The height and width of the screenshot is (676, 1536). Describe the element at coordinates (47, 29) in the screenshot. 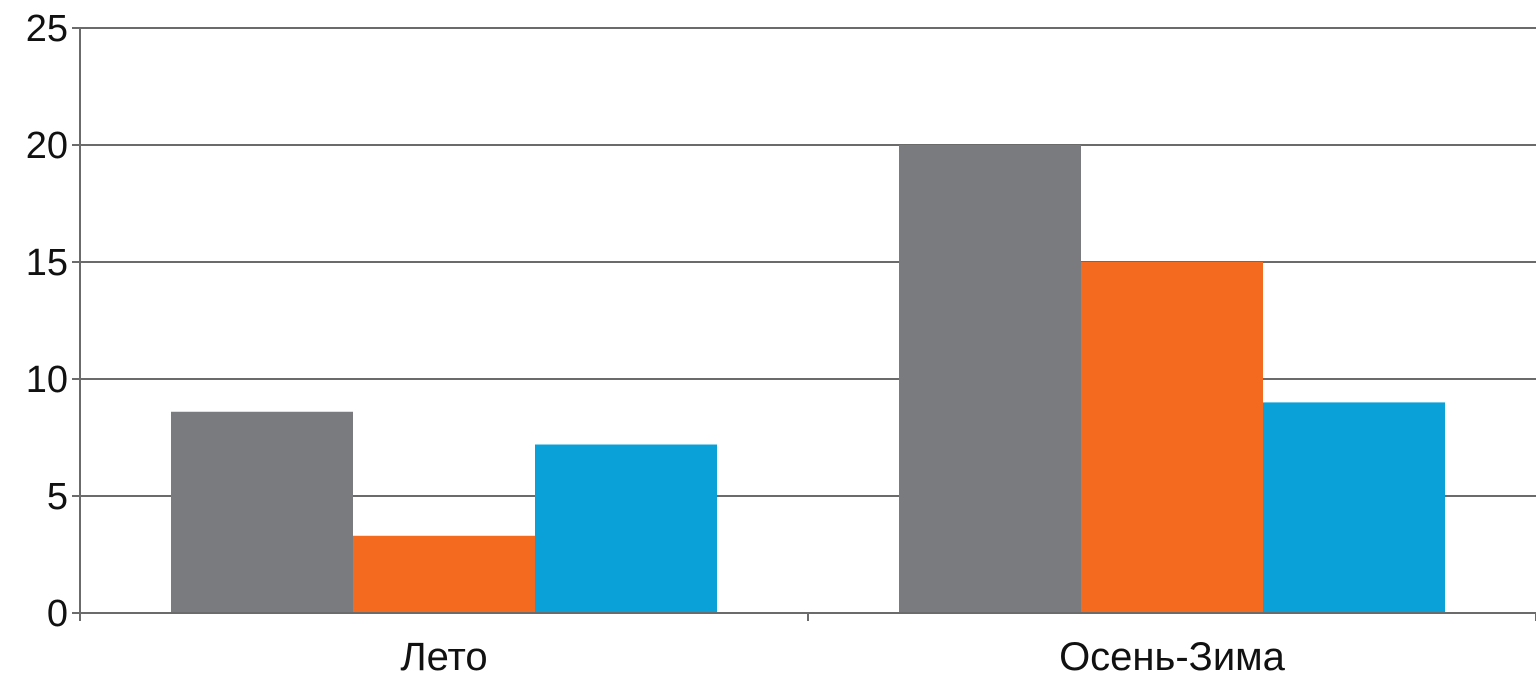

I see `y-tick-label: 25` at that location.